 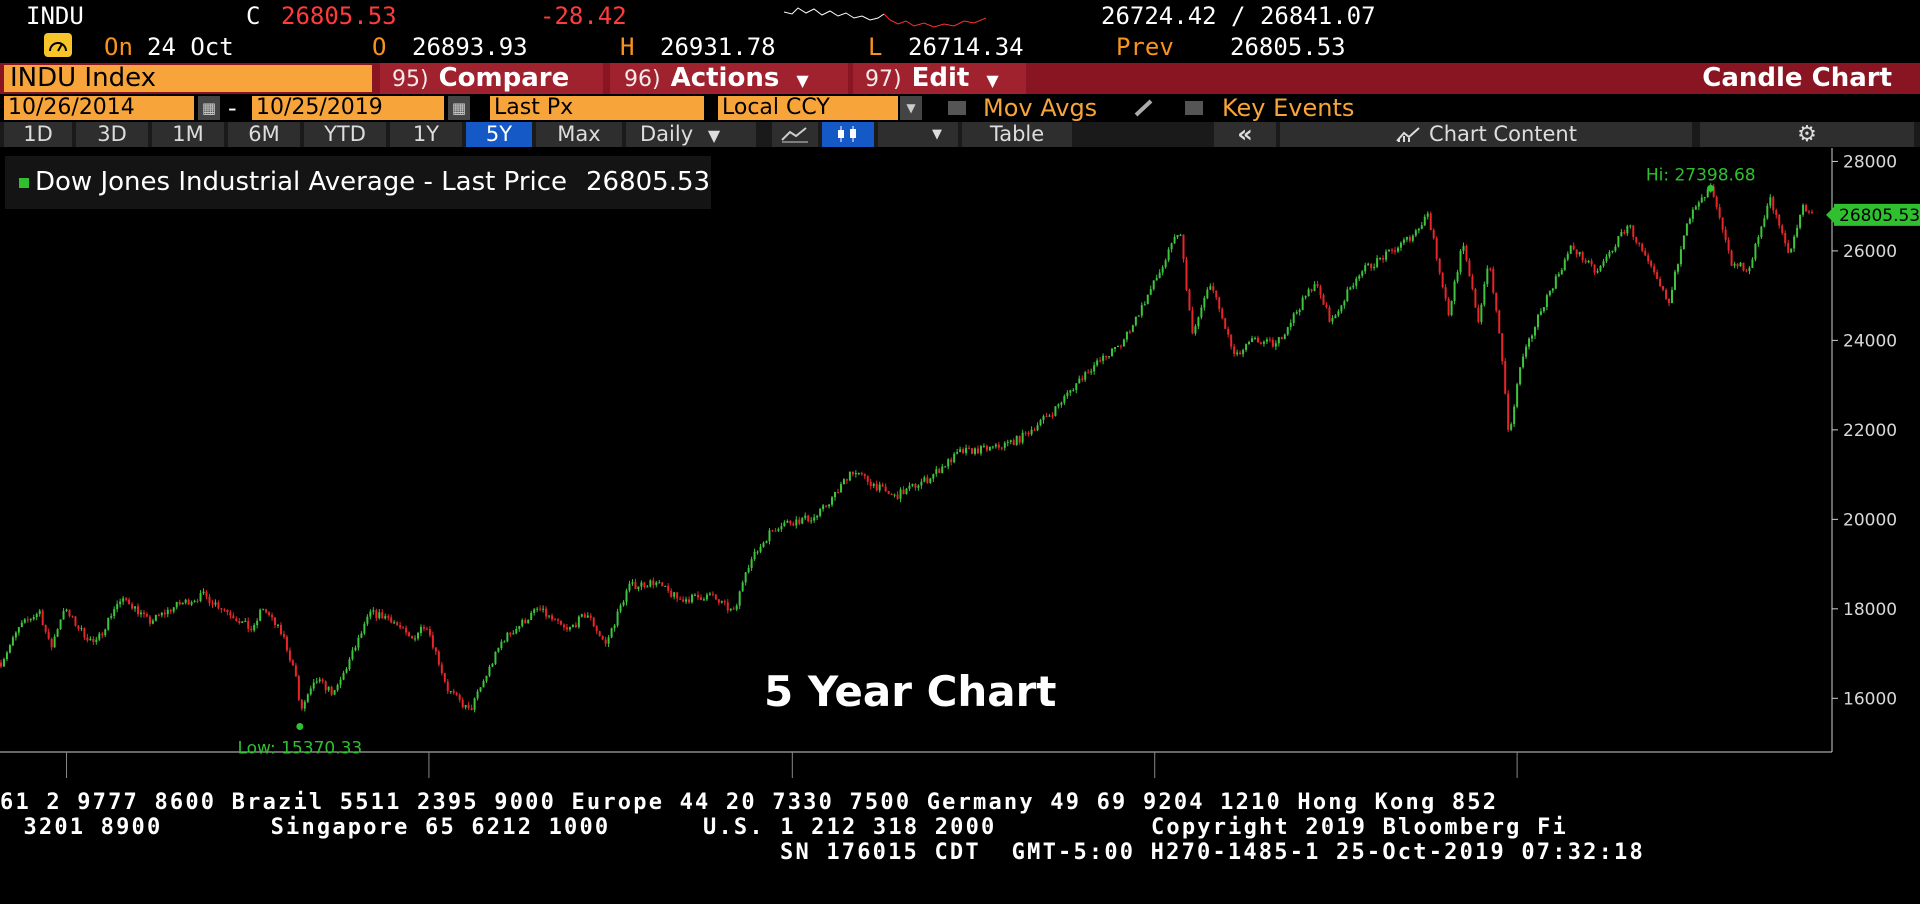 I want to click on prev-label: Prev, so click(x=1145, y=47).